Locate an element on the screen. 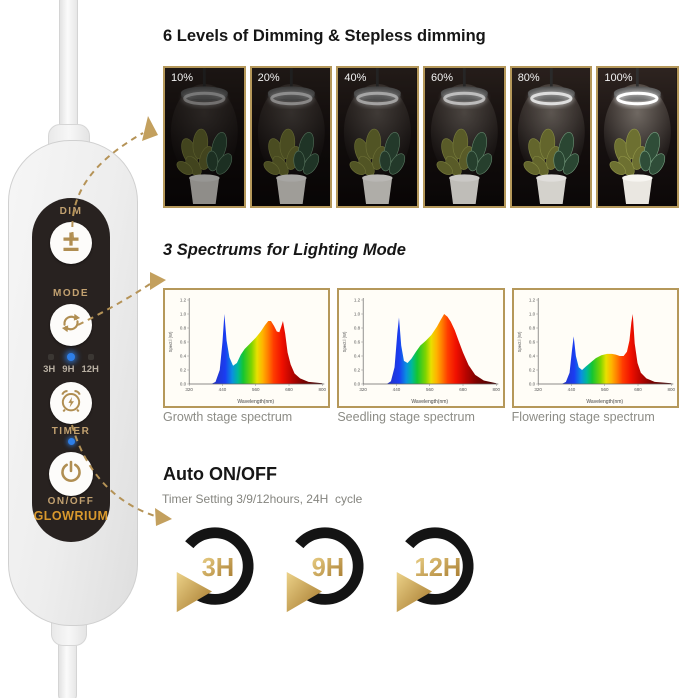  onoff-label: ON/OFF is located at coordinates (71, 501).